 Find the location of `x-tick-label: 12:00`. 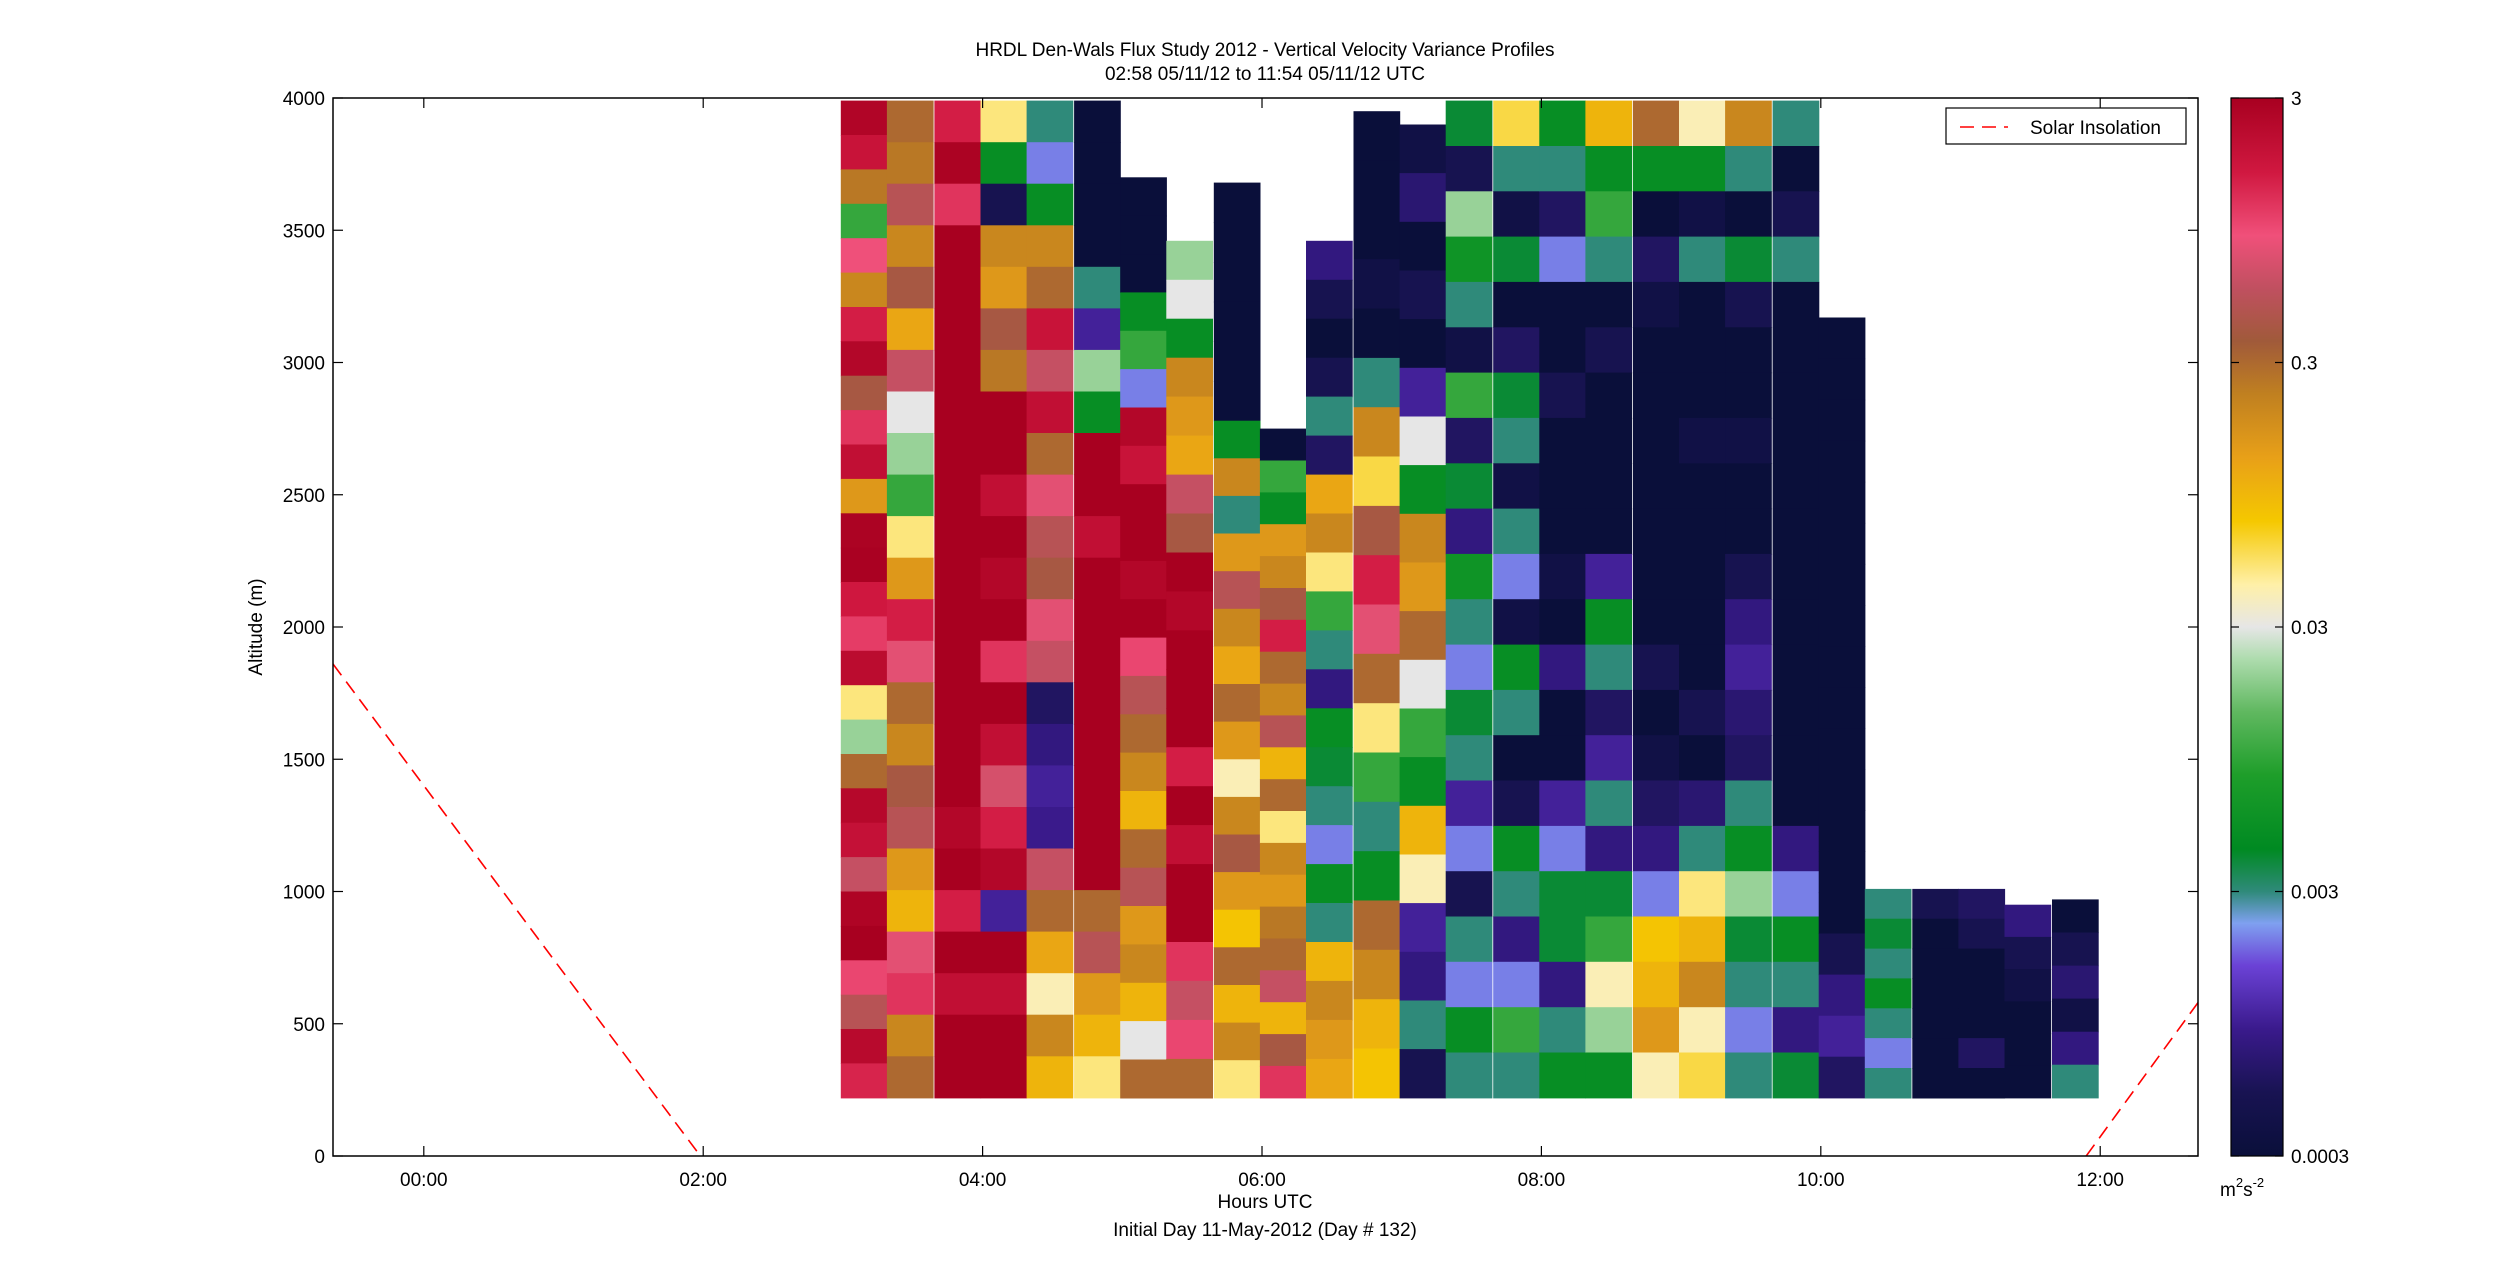

x-tick-label: 12:00 is located at coordinates (2100, 1180).